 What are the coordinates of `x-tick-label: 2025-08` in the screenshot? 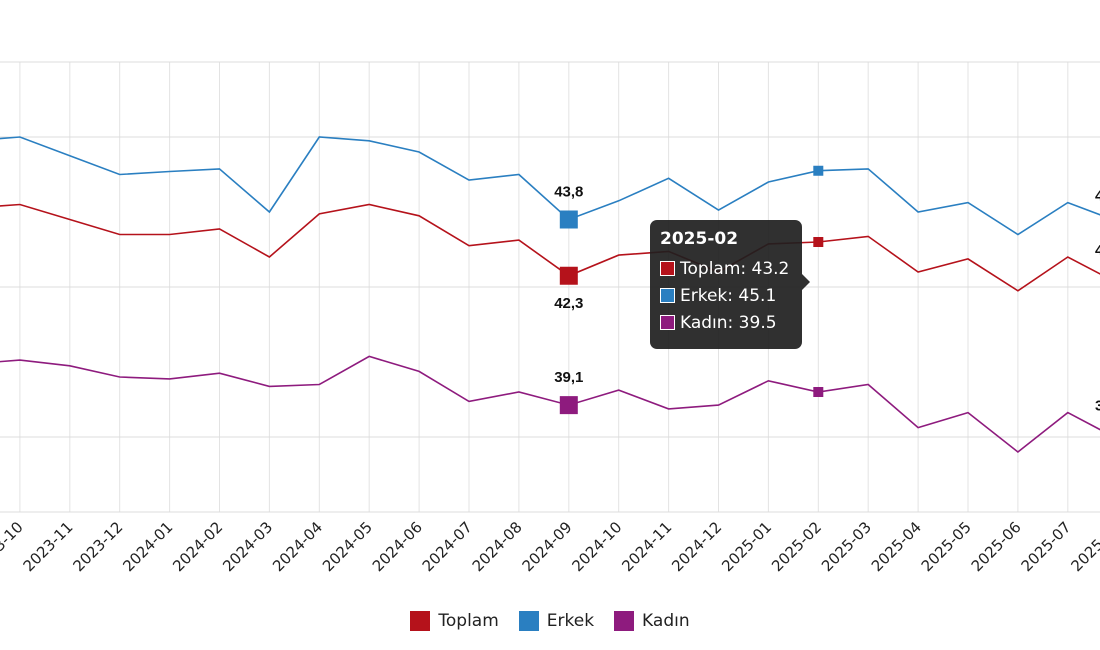 It's located at (1083, 546).